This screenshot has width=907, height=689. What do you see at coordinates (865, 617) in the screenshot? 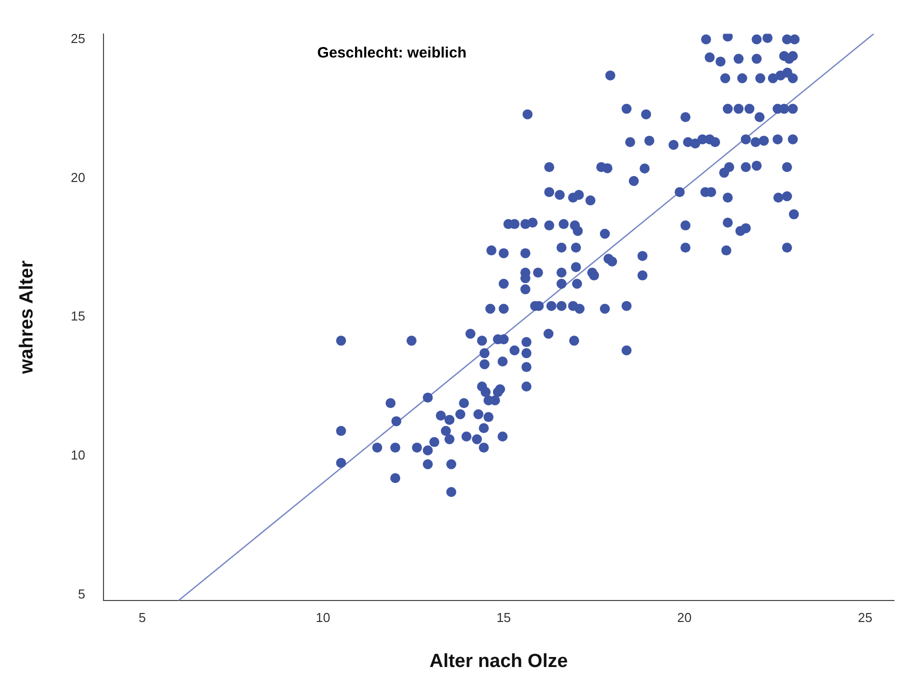
I see `x-tick-label: 25` at bounding box center [865, 617].